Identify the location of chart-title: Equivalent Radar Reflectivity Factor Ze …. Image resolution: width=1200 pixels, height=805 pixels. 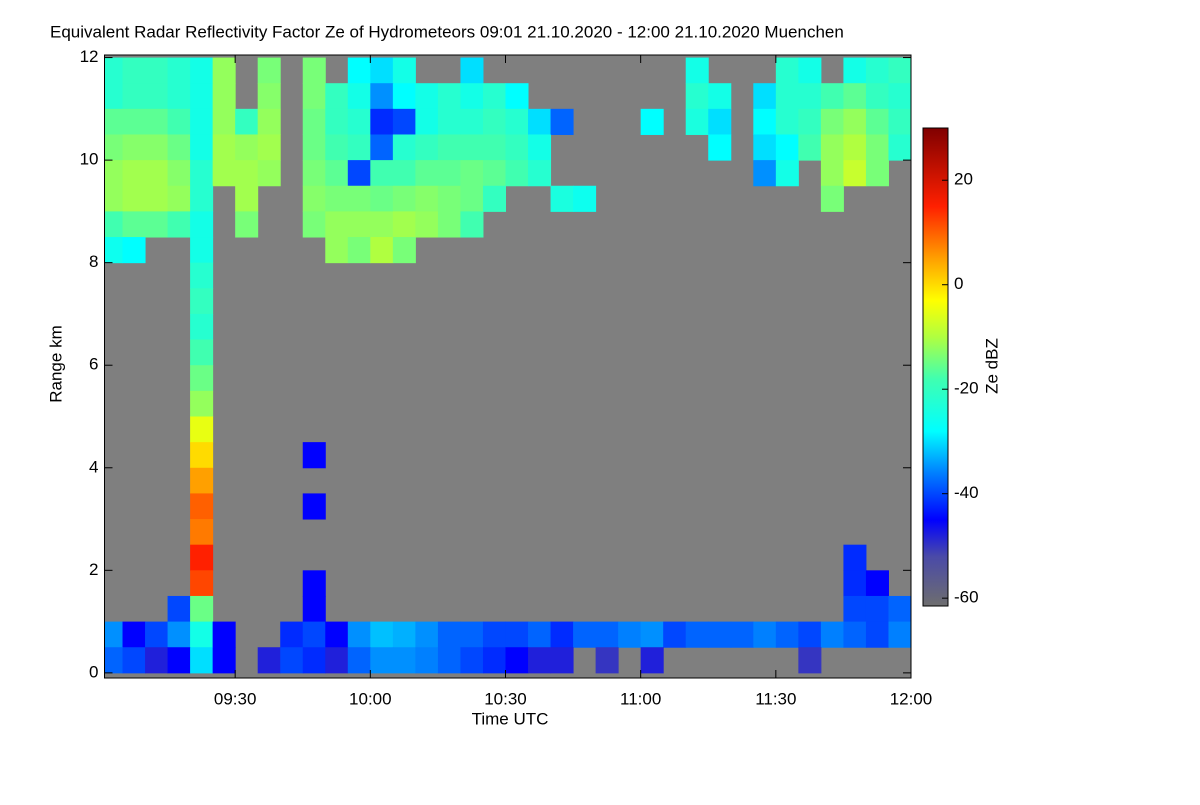
(447, 31).